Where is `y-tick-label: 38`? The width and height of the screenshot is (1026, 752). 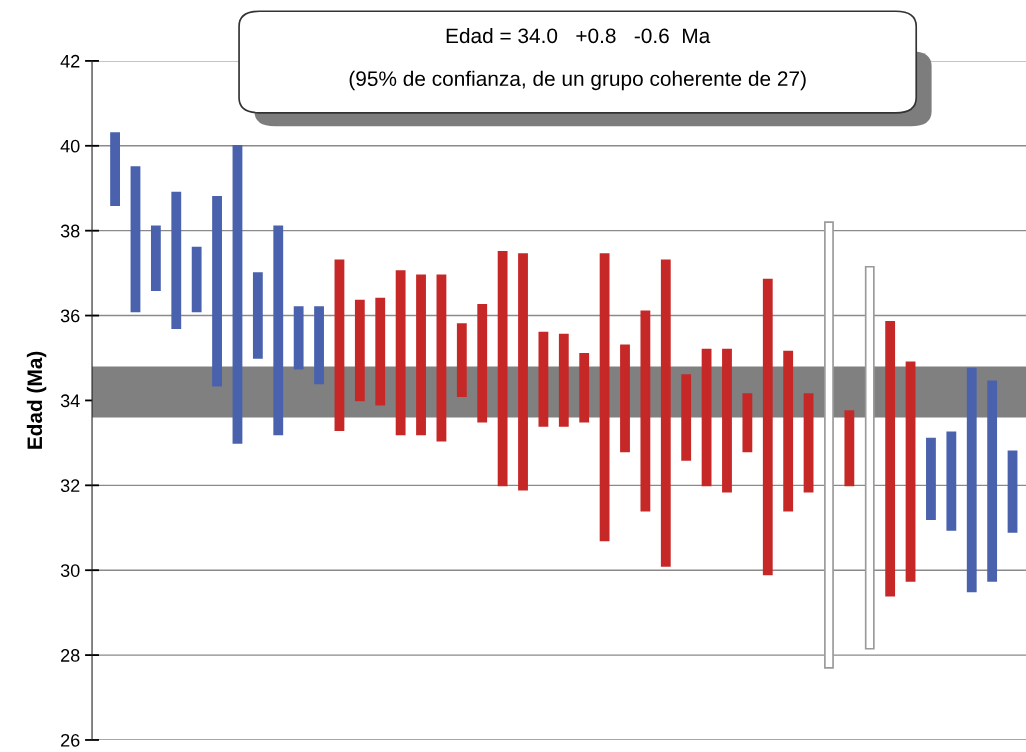 y-tick-label: 38 is located at coordinates (70, 231).